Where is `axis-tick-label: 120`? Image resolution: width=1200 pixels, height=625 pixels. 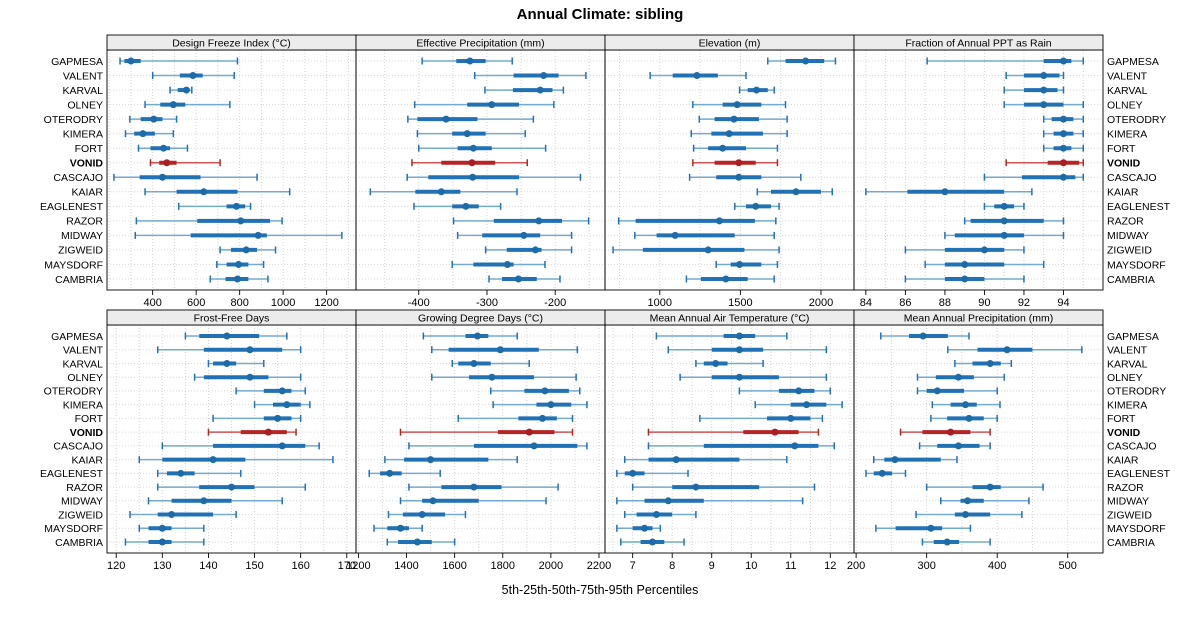
axis-tick-label: 120 is located at coordinates (116, 566).